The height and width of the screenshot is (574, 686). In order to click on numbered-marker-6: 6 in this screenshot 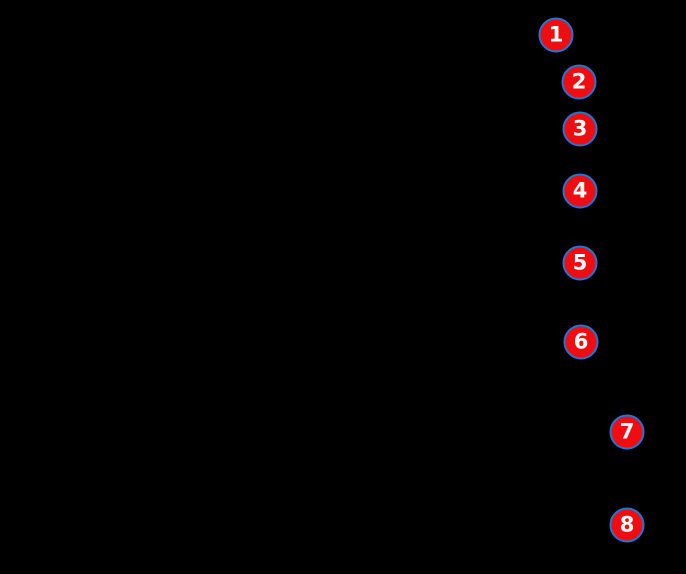, I will do `click(581, 342)`.